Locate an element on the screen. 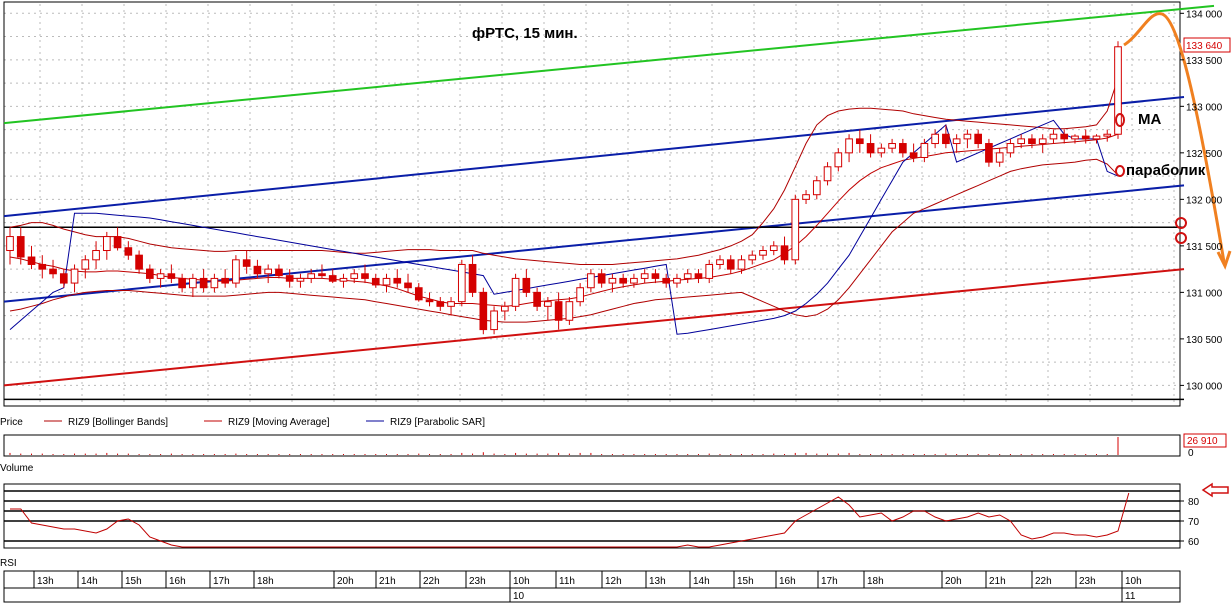  time-hour-label: 11h is located at coordinates (567, 581).